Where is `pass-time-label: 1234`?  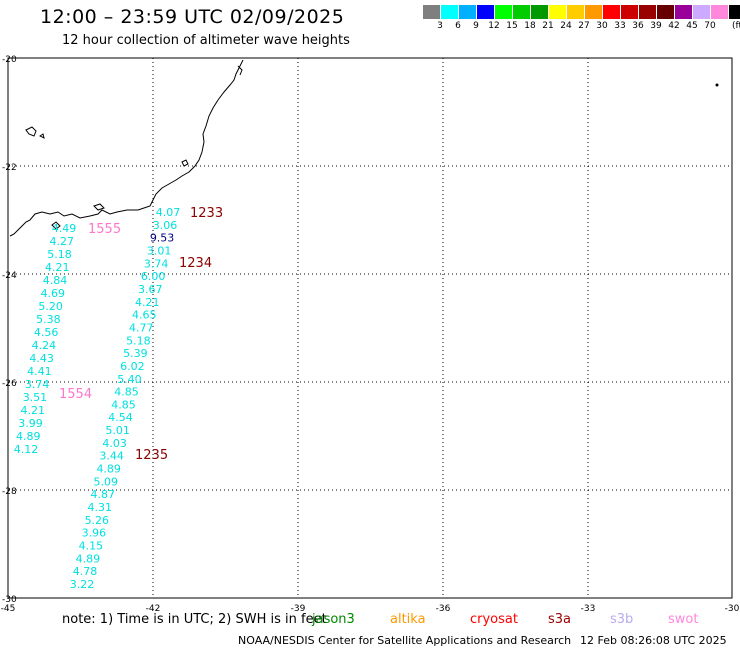 pass-time-label: 1234 is located at coordinates (195, 263).